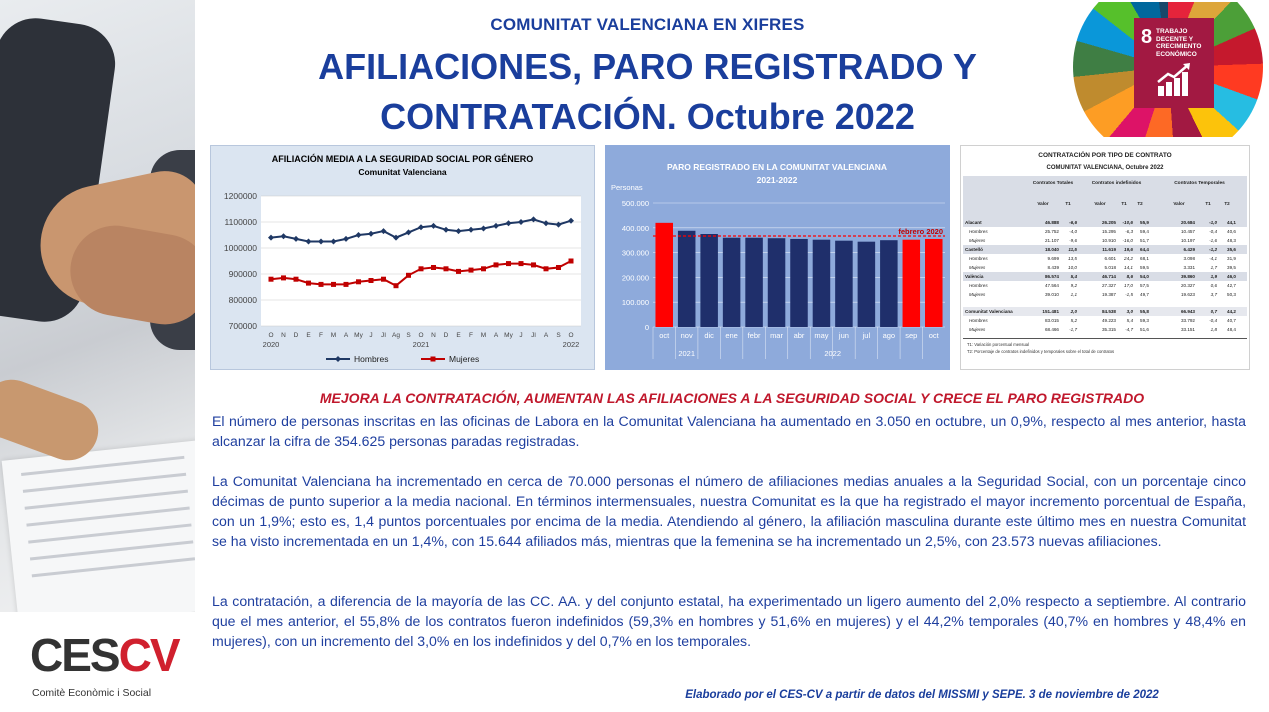  I want to click on x-tick-label: N, so click(433, 335).